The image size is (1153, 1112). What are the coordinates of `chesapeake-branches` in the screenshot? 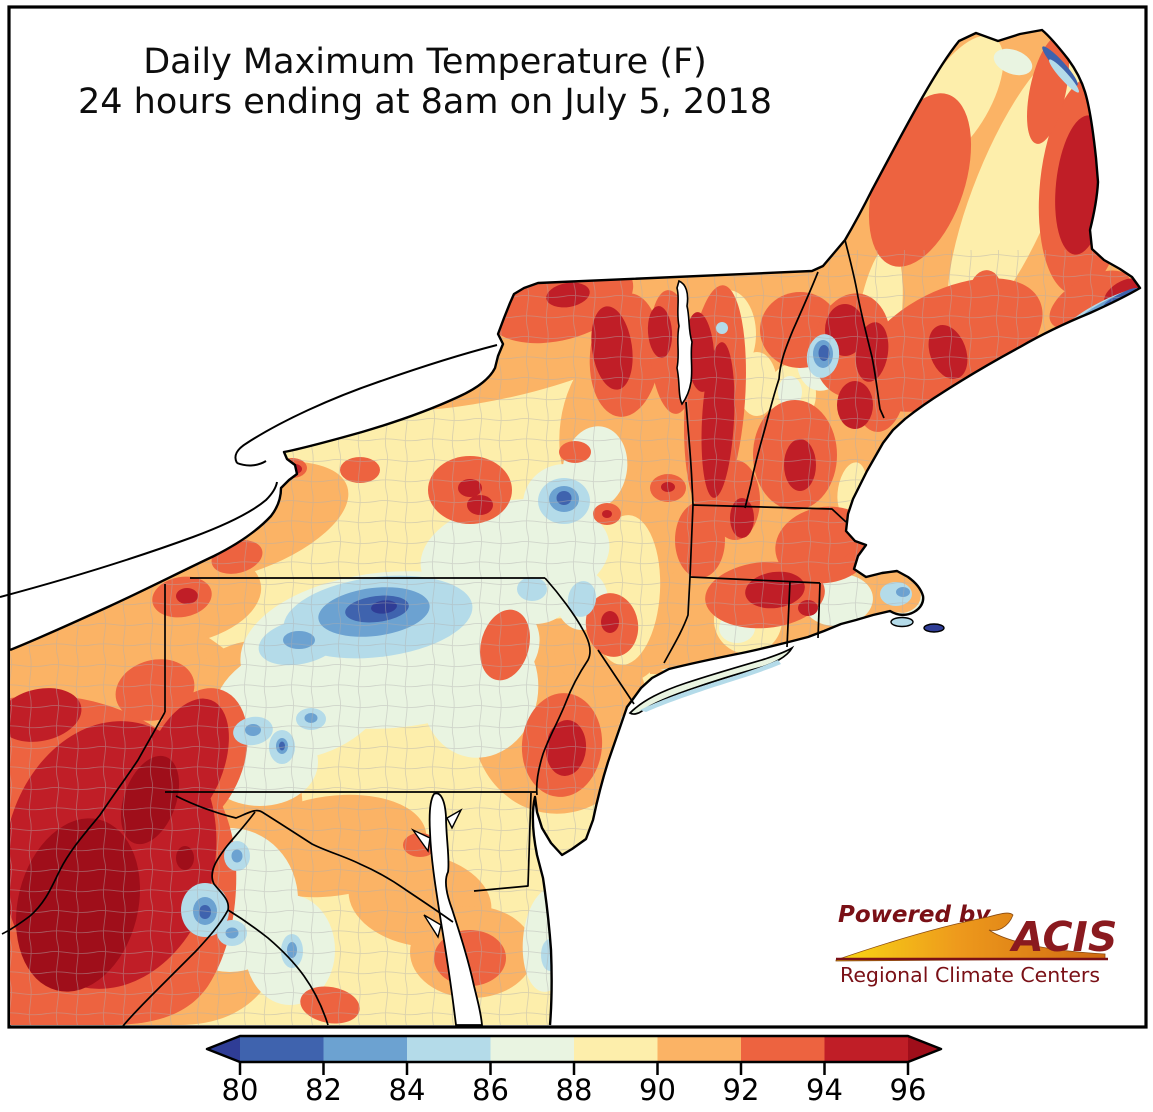 It's located at (436, 873).